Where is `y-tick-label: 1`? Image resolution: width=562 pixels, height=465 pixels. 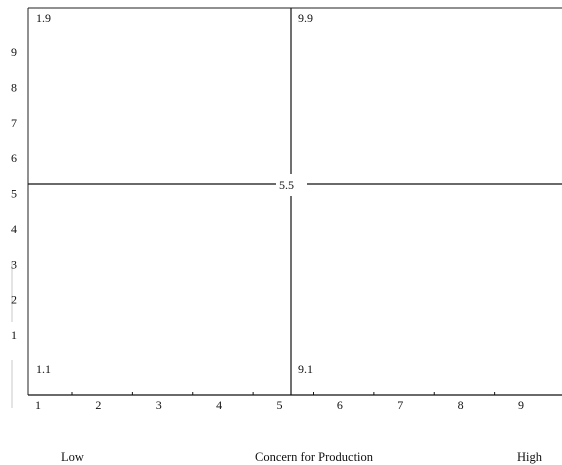
y-tick-label: 1 is located at coordinates (14, 335).